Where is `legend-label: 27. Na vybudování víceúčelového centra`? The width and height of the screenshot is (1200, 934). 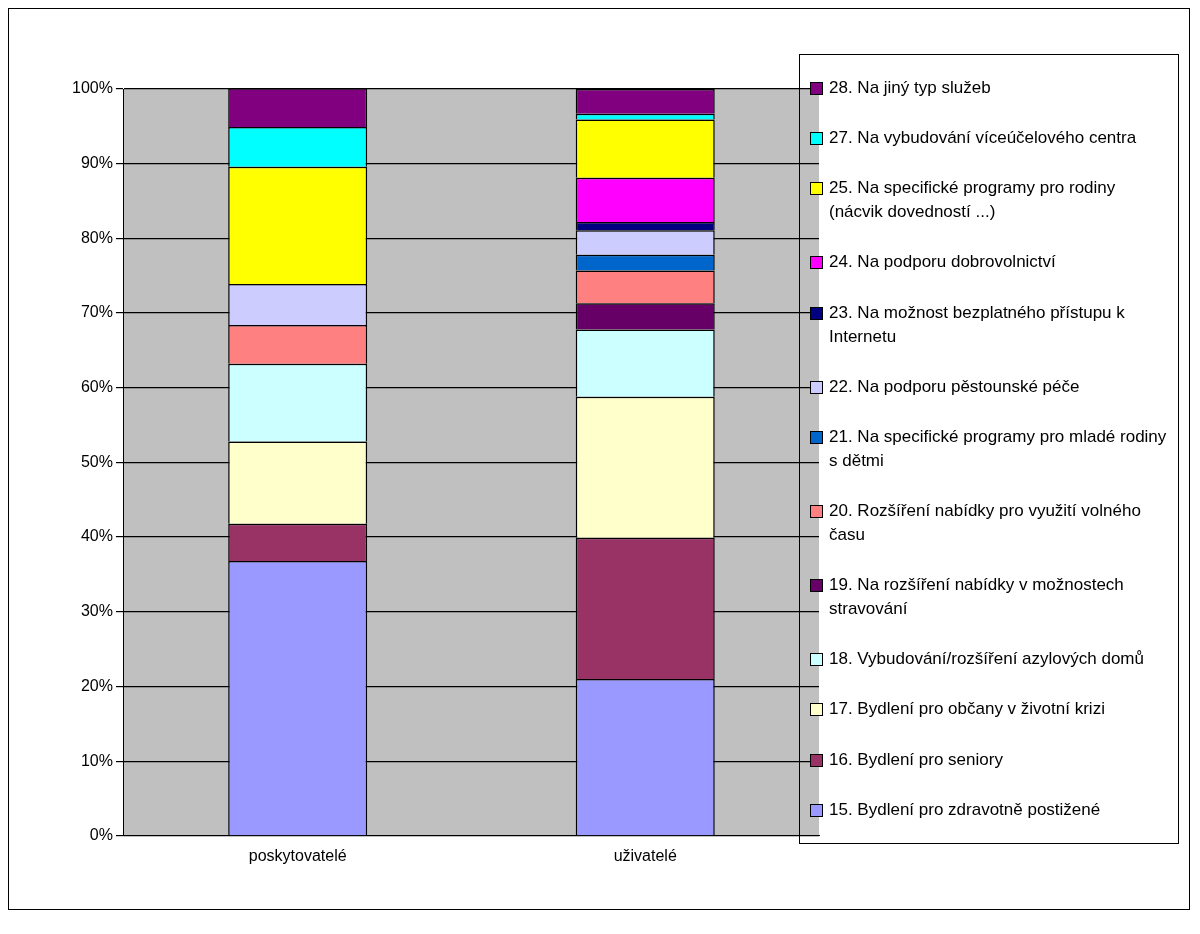
legend-label: 27. Na vybudování víceúčelového centra is located at coordinates (983, 138).